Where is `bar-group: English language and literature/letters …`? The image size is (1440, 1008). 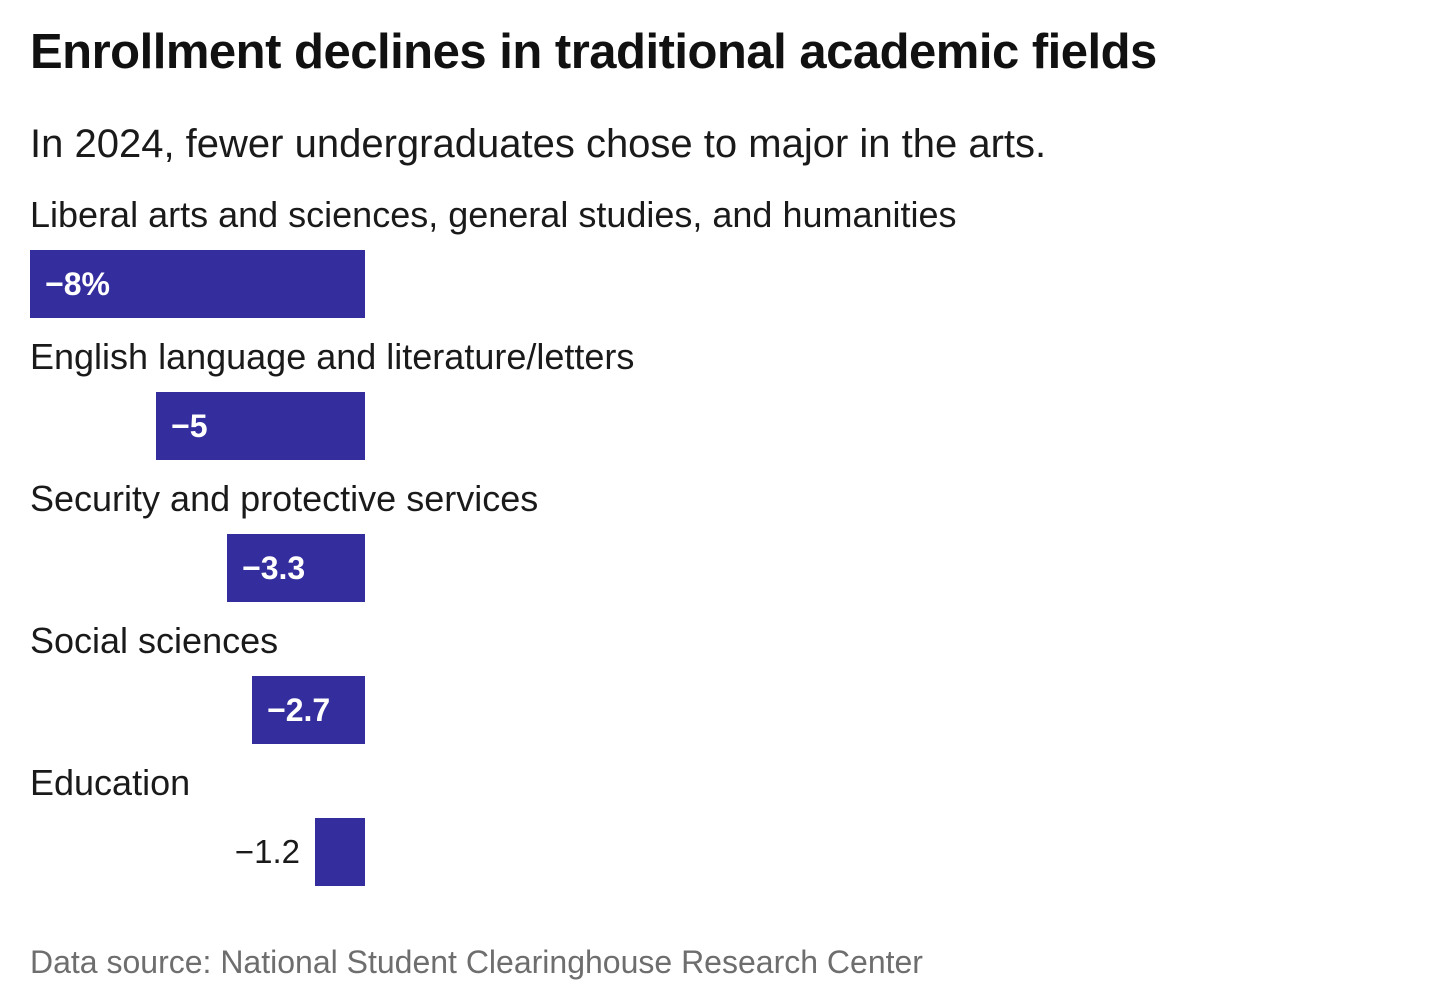 bar-group: English language and literature/letters … is located at coordinates (720, 398).